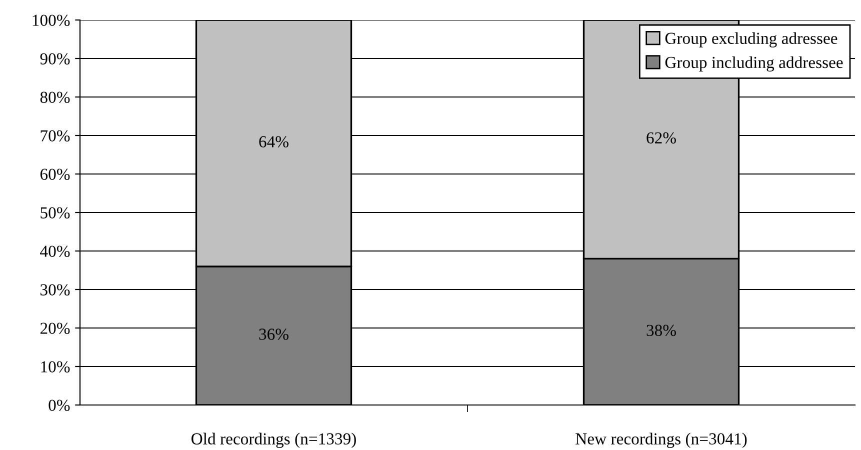 The height and width of the screenshot is (450, 861). What do you see at coordinates (273, 142) in the screenshot?
I see `data-label: 64%` at bounding box center [273, 142].